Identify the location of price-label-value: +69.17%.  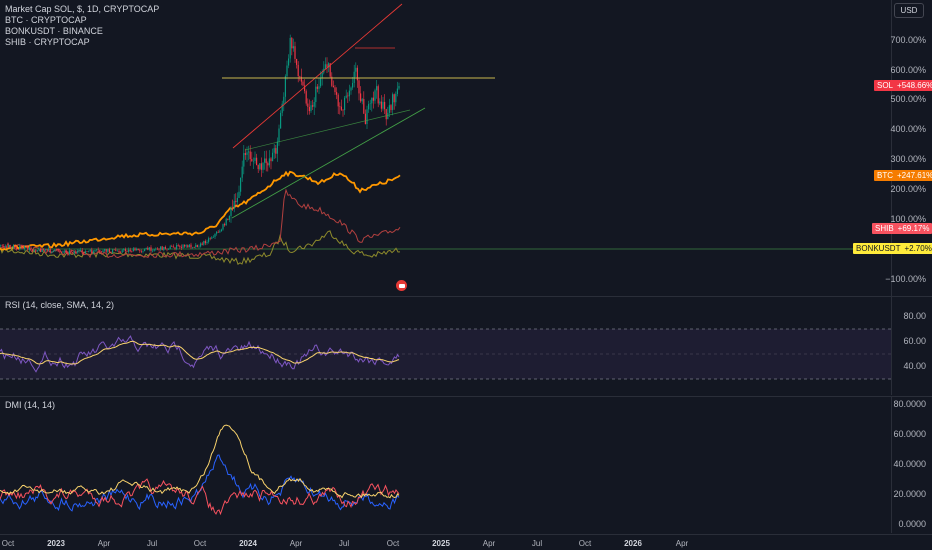
(913, 228).